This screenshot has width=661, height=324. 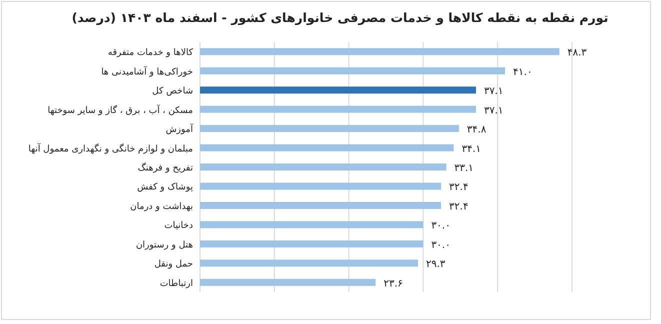 What do you see at coordinates (151, 53) in the screenshot?
I see `y-tick-label: کالاها و خدمات متفرقه` at bounding box center [151, 53].